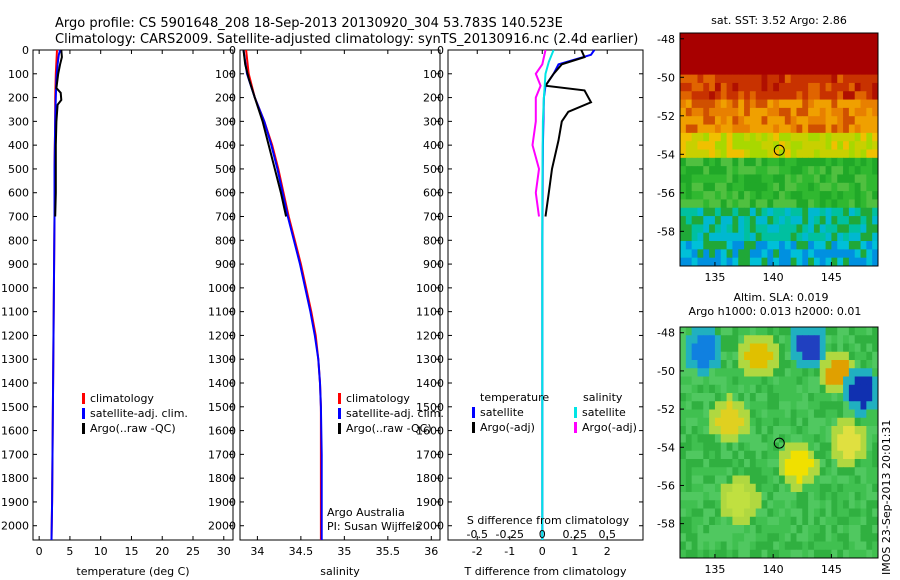 The height and width of the screenshot is (580, 900). I want to click on y-tick-label: 1200, so click(222, 335).